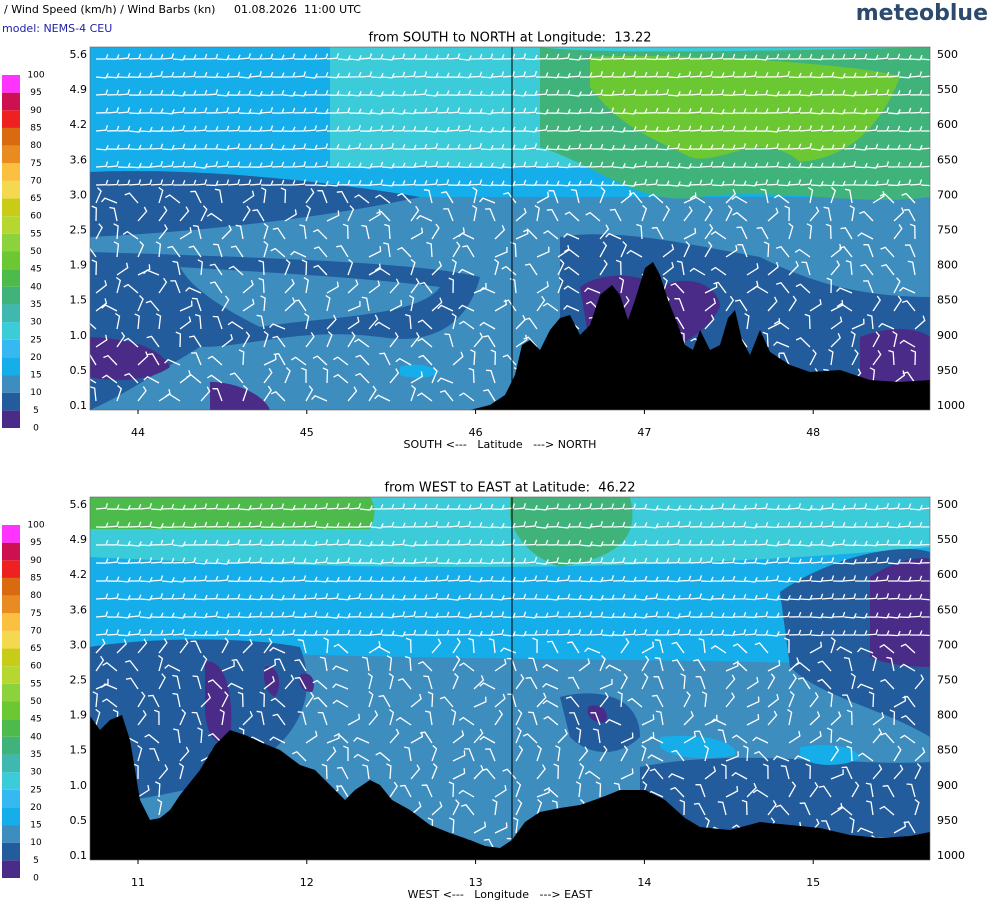 This screenshot has width=1000, height=900. I want to click on height-label: 1.5, so click(79, 750).